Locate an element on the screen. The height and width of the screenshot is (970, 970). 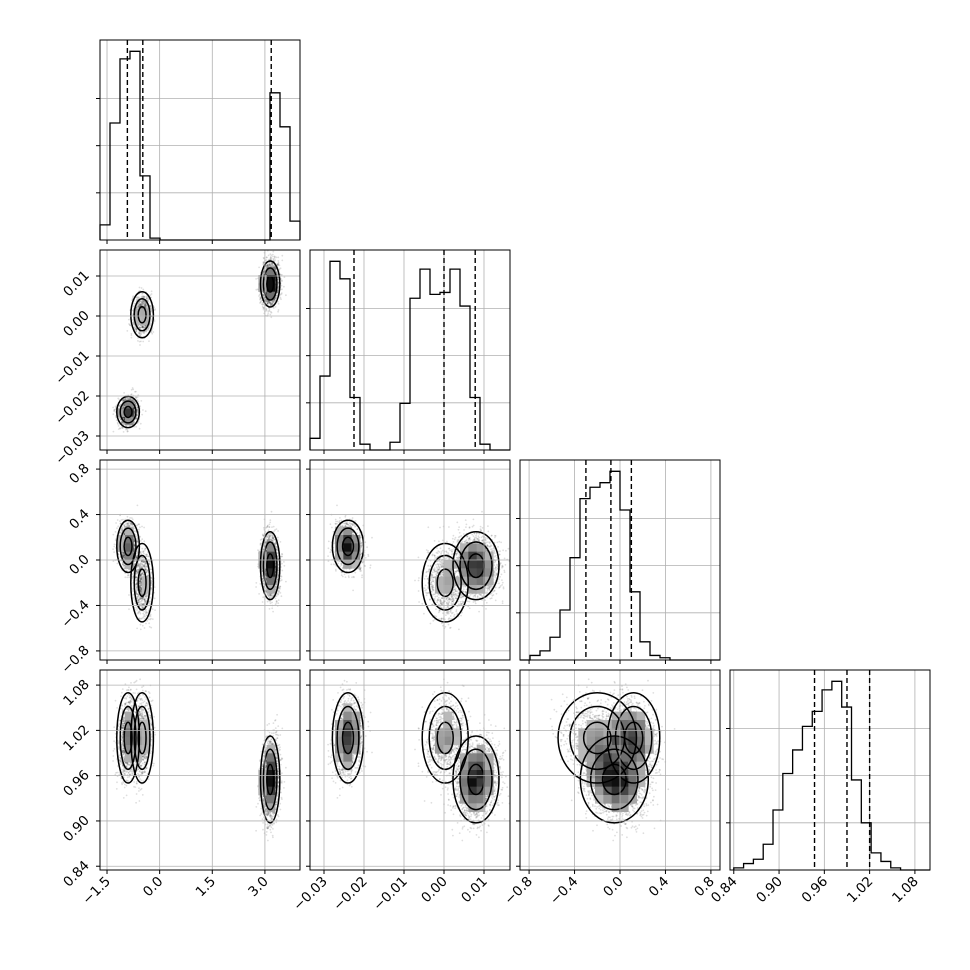
diag-panel-bg is located at coordinates (830, 770).